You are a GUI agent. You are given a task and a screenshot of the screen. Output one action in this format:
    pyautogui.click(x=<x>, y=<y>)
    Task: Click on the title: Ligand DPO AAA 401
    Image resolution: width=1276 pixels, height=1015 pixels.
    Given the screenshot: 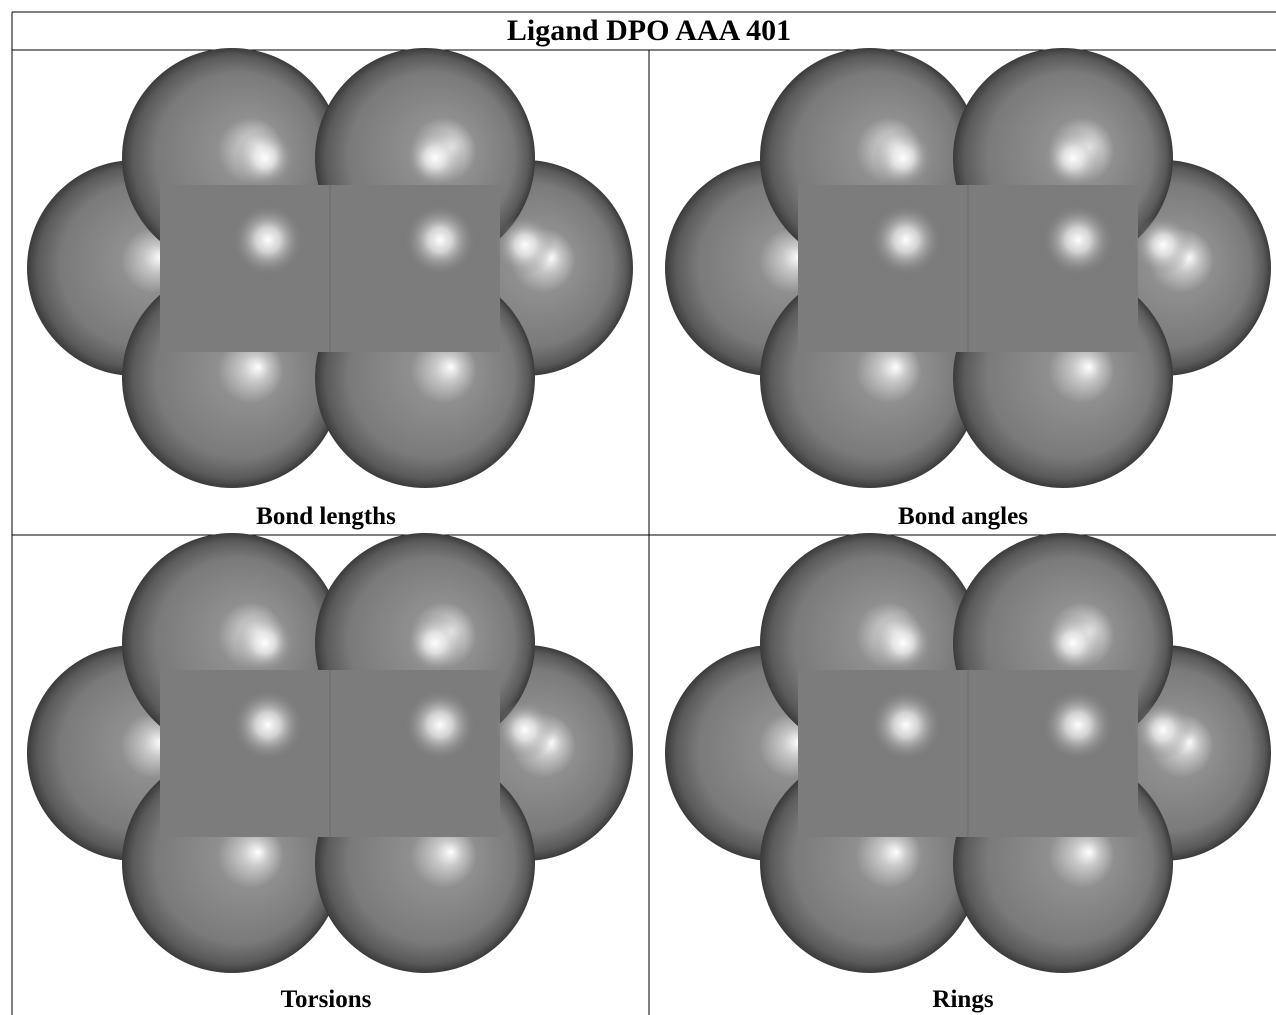 What is the action you would take?
    pyautogui.click(x=649, y=30)
    